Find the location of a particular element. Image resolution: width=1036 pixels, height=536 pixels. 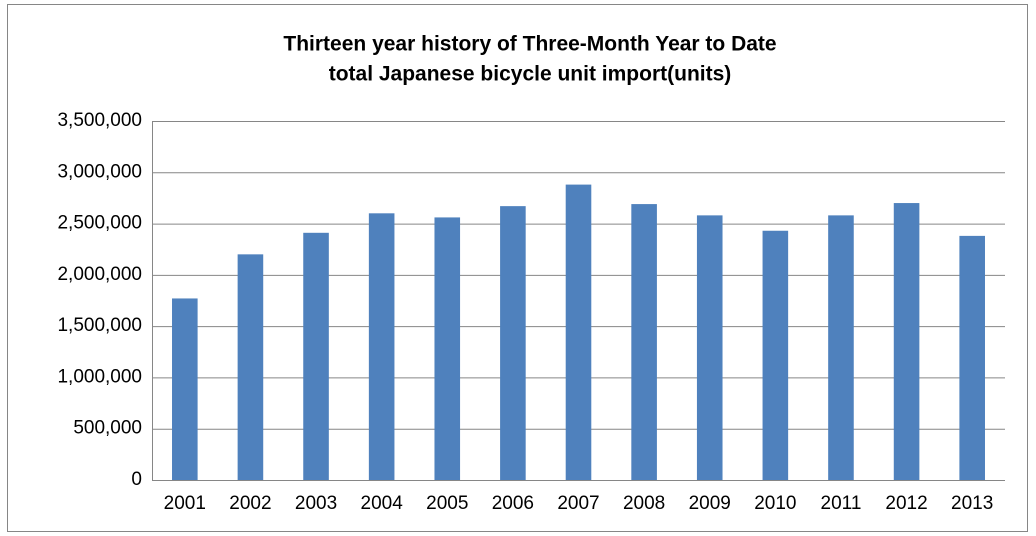

y-tick-label: 500,000 is located at coordinates (107, 428).